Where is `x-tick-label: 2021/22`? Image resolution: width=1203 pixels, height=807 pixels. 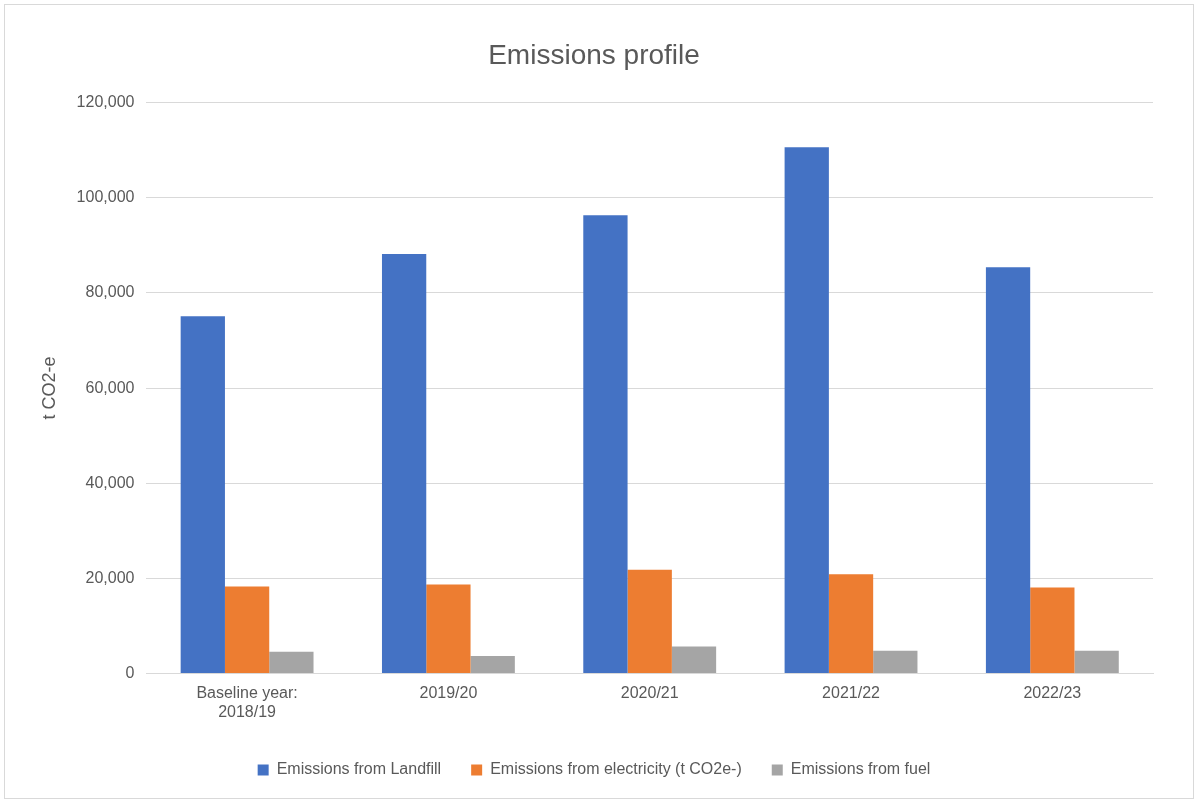 x-tick-label: 2021/22 is located at coordinates (851, 692).